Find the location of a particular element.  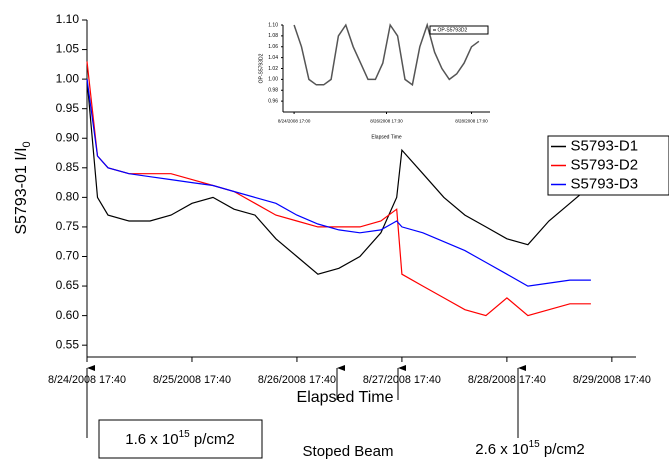

series-line is located at coordinates (386, 54).